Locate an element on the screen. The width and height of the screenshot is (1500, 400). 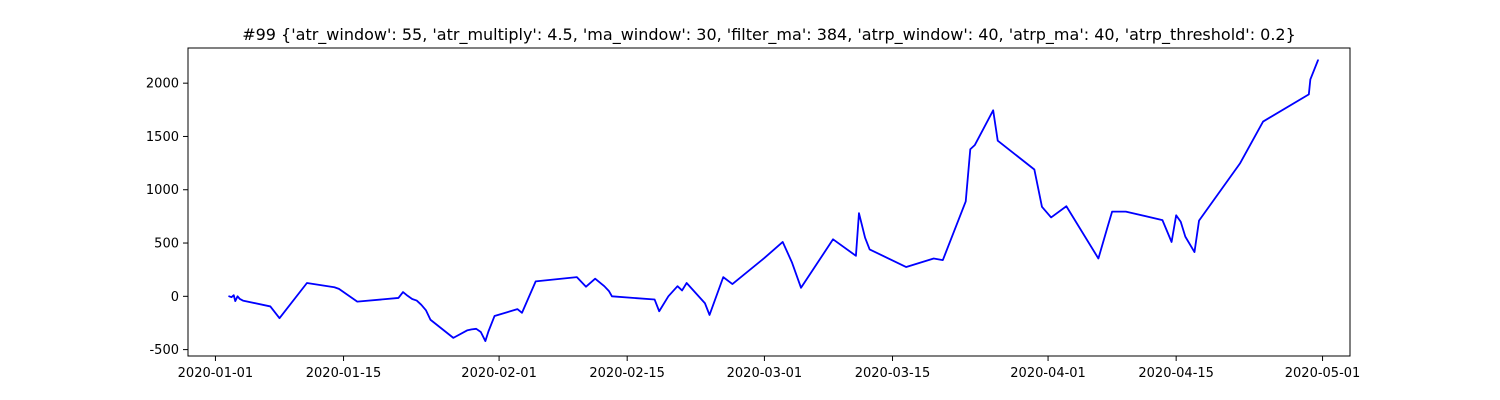
x-tick-label: 2020-02-01 is located at coordinates (499, 373).